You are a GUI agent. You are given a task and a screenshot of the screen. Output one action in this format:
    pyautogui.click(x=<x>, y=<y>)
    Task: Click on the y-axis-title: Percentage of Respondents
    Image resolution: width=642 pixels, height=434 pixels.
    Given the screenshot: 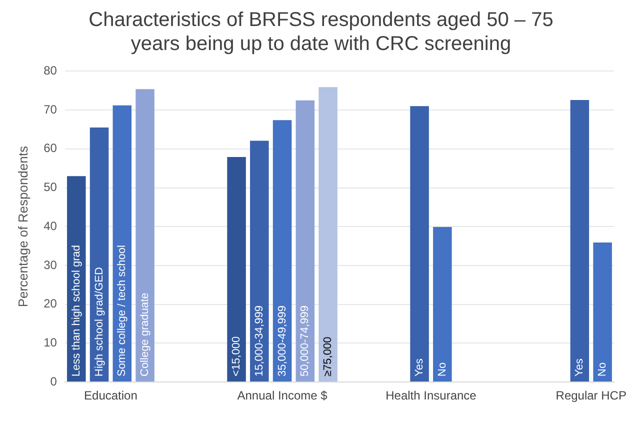 What is the action you would take?
    pyautogui.click(x=22, y=227)
    